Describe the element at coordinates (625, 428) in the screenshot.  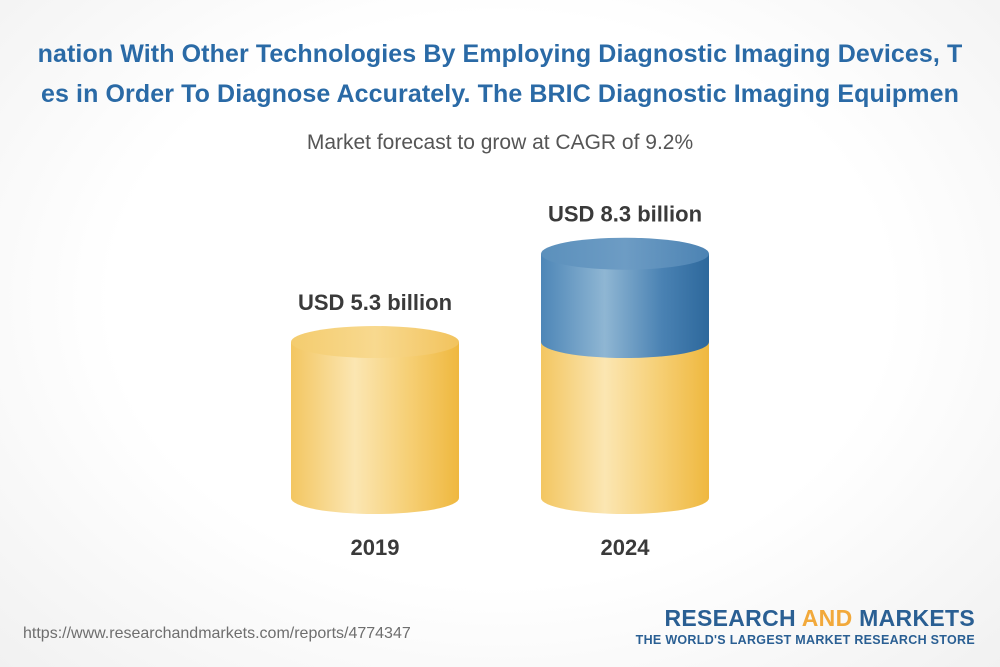
I see `bar-base-segment-2024` at that location.